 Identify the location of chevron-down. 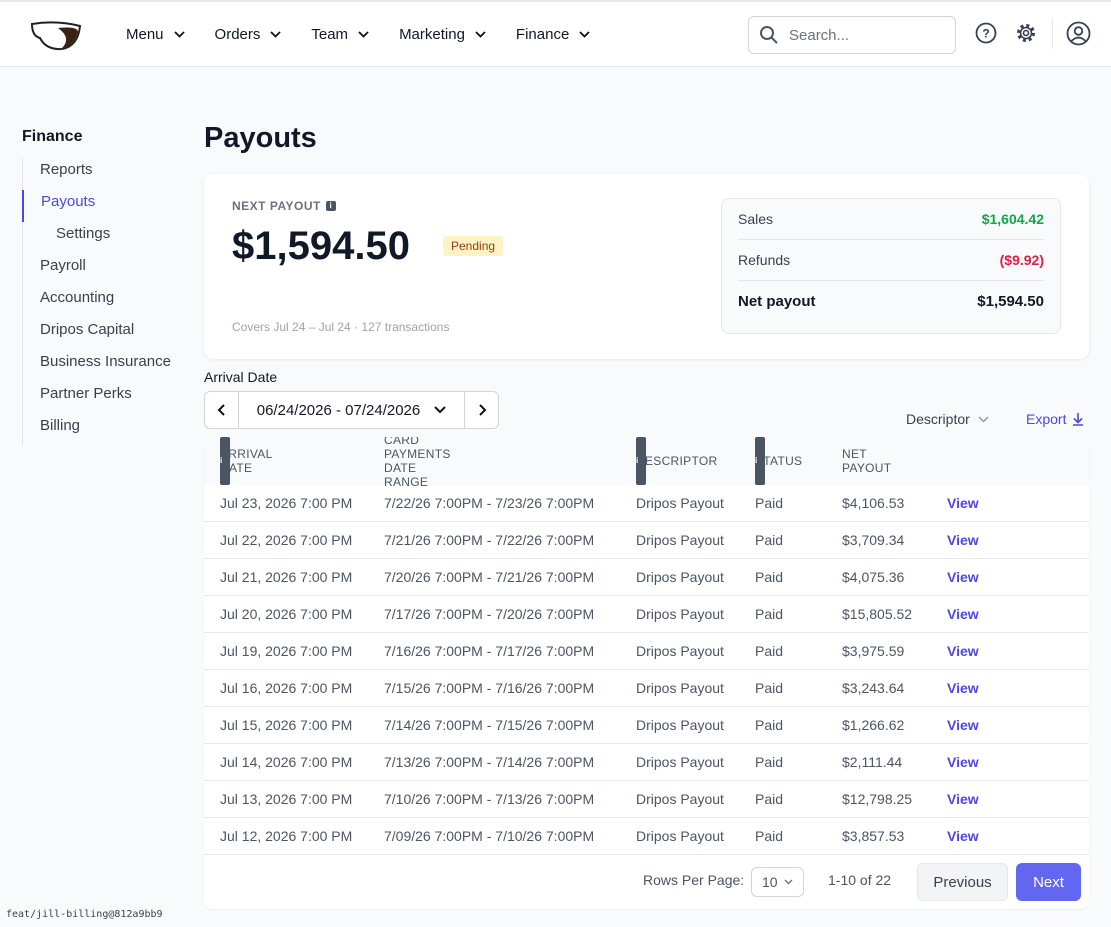
(276, 34).